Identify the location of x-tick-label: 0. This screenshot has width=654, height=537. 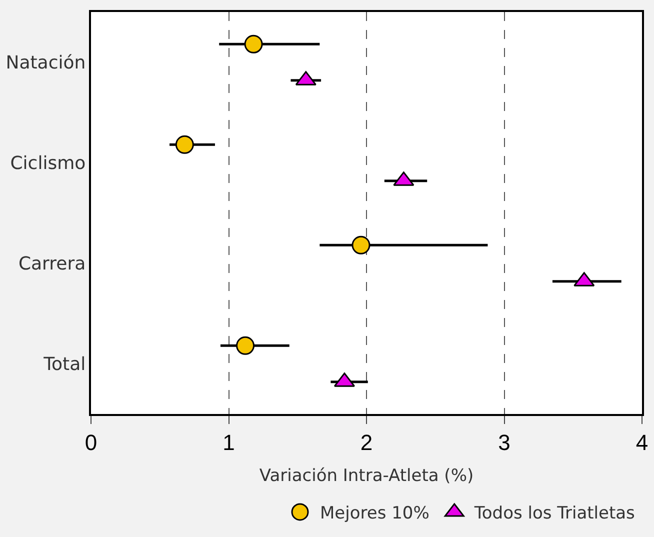
(91, 443).